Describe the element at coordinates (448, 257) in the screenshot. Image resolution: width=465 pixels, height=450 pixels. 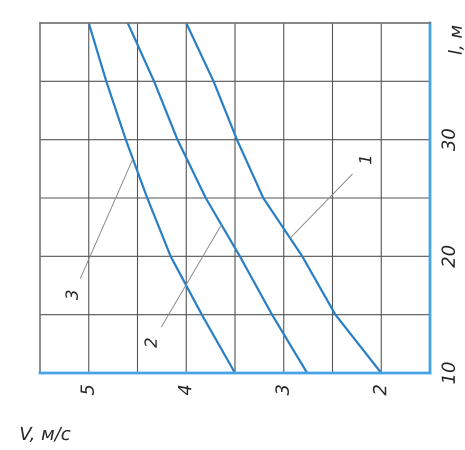
I see `y-tick-label: 20` at that location.